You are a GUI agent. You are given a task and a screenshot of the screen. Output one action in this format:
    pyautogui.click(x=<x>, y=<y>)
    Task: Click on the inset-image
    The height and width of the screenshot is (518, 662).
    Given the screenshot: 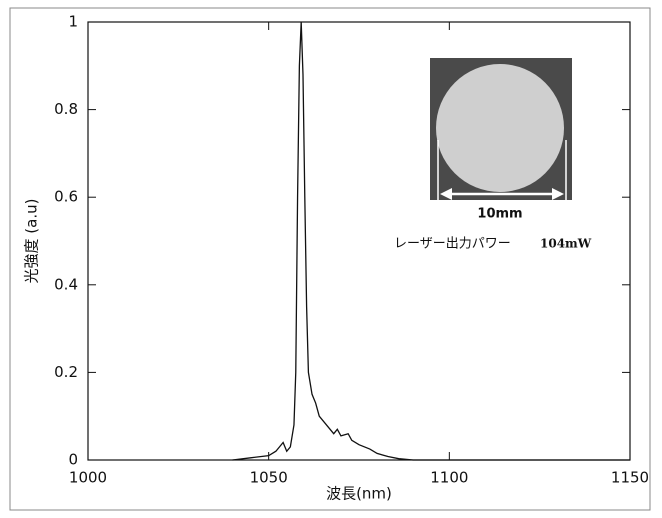 What is the action you would take?
    pyautogui.click(x=501, y=129)
    